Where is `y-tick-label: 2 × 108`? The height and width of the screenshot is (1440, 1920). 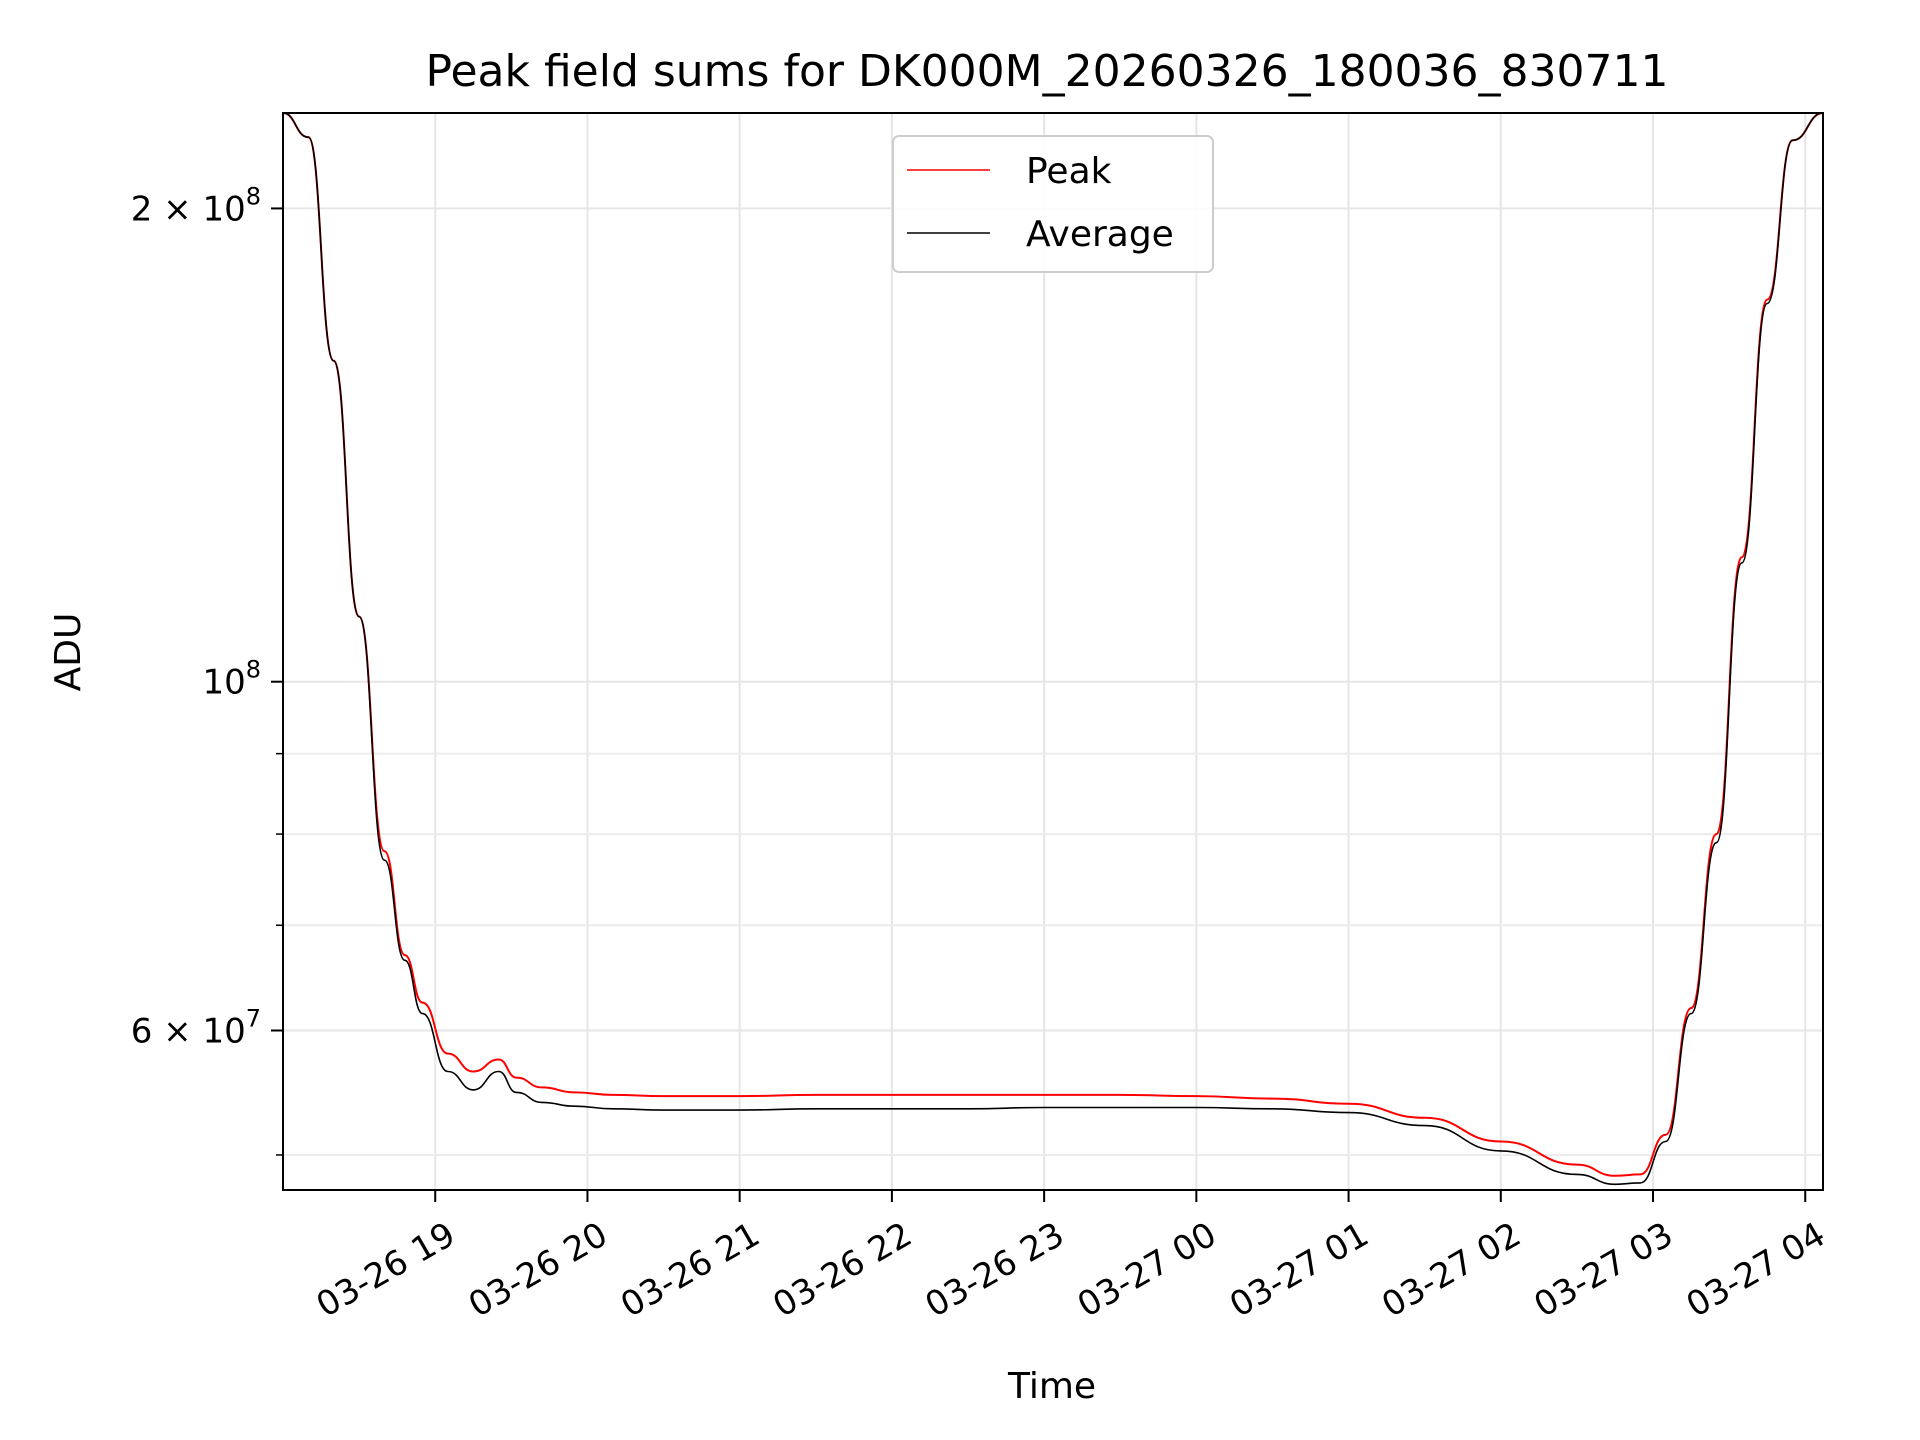 y-tick-label: 2 × 108 is located at coordinates (196, 205).